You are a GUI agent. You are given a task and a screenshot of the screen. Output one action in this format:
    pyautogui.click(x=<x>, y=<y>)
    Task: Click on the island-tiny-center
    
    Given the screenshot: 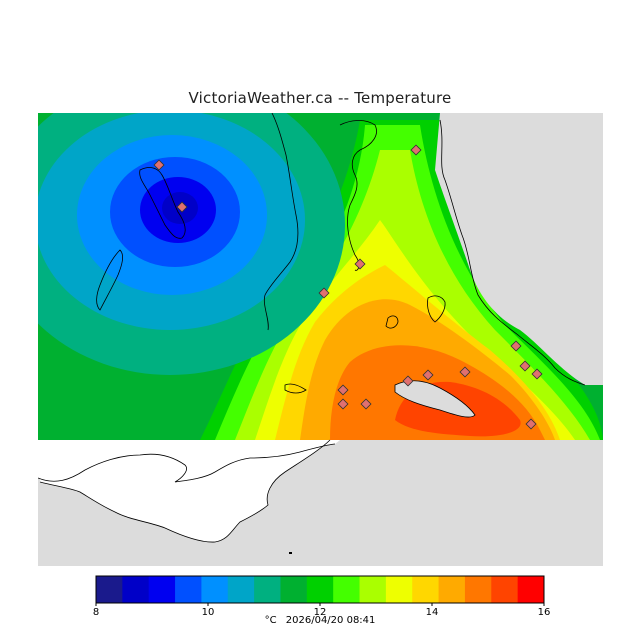 What is the action you would take?
    pyautogui.click(x=392, y=322)
    